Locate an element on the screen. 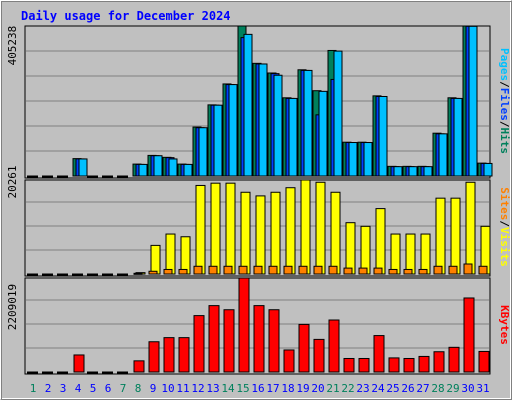  day-label: 25 is located at coordinates (392, 388).